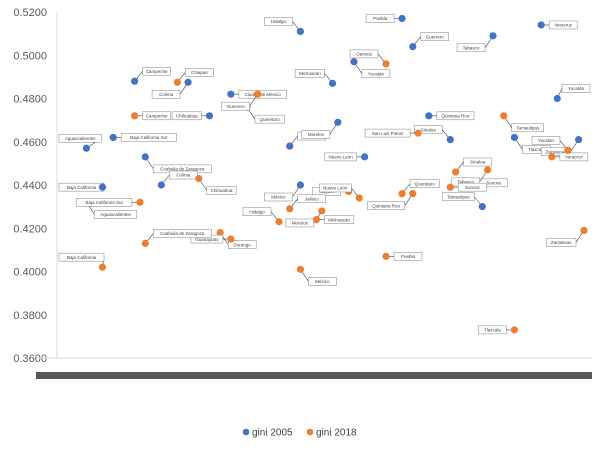  What do you see at coordinates (574, 157) in the screenshot?
I see `point-label: Veracruz` at bounding box center [574, 157].